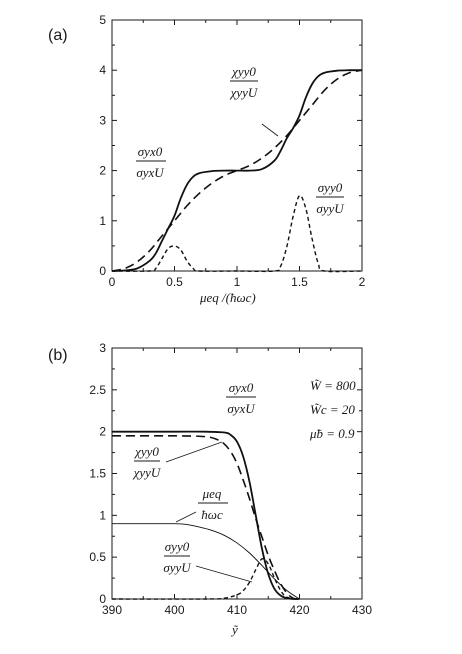 This screenshot has height=654, width=462. I want to click on panel-b-annot-chi-yy: χyy0 χyyU, so click(177, 460).